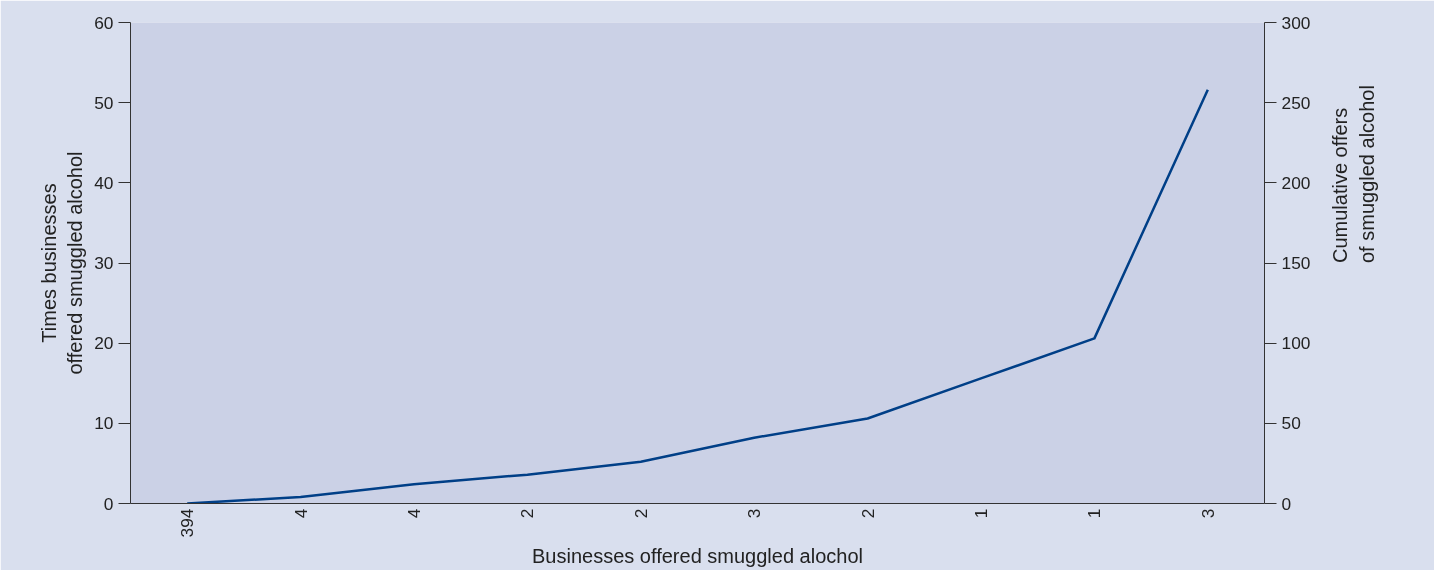  I want to click on y-tick-label: 40, so click(104, 182).